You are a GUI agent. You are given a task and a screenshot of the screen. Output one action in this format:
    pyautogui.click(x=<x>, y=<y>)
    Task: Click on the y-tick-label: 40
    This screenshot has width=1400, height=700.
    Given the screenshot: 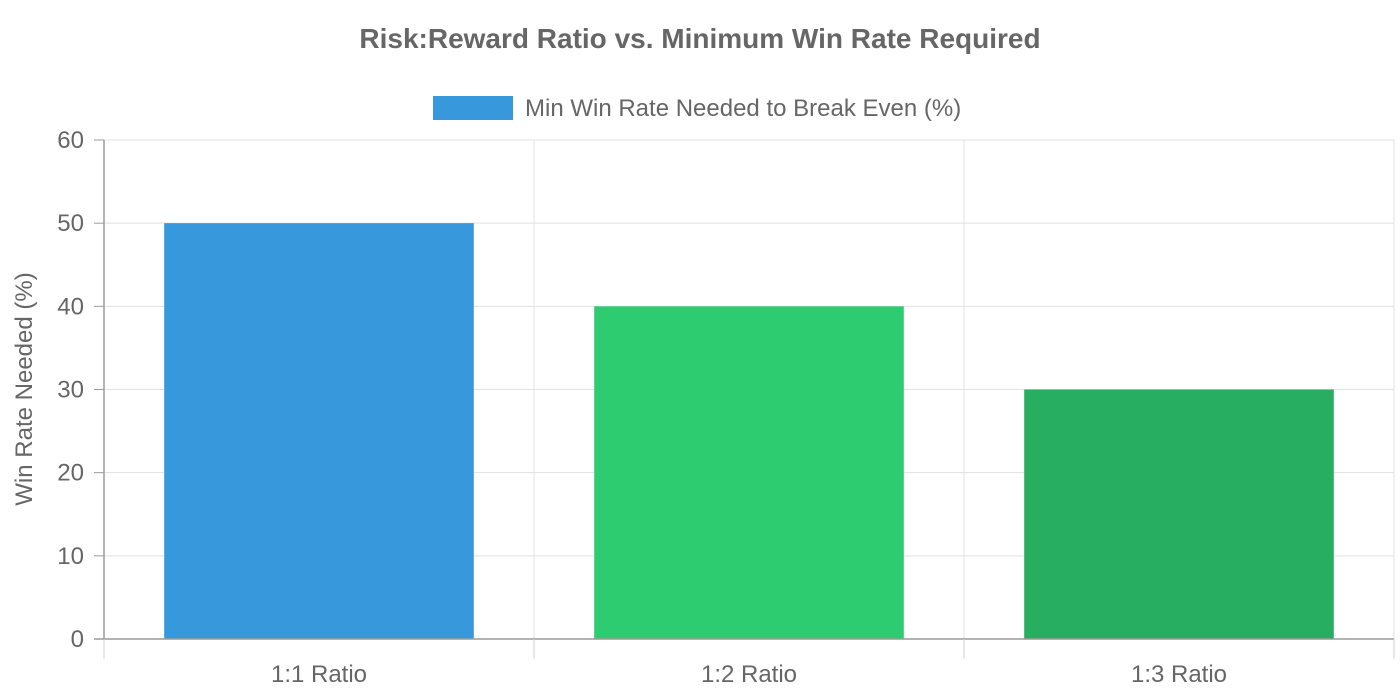 What is the action you would take?
    pyautogui.click(x=70, y=306)
    